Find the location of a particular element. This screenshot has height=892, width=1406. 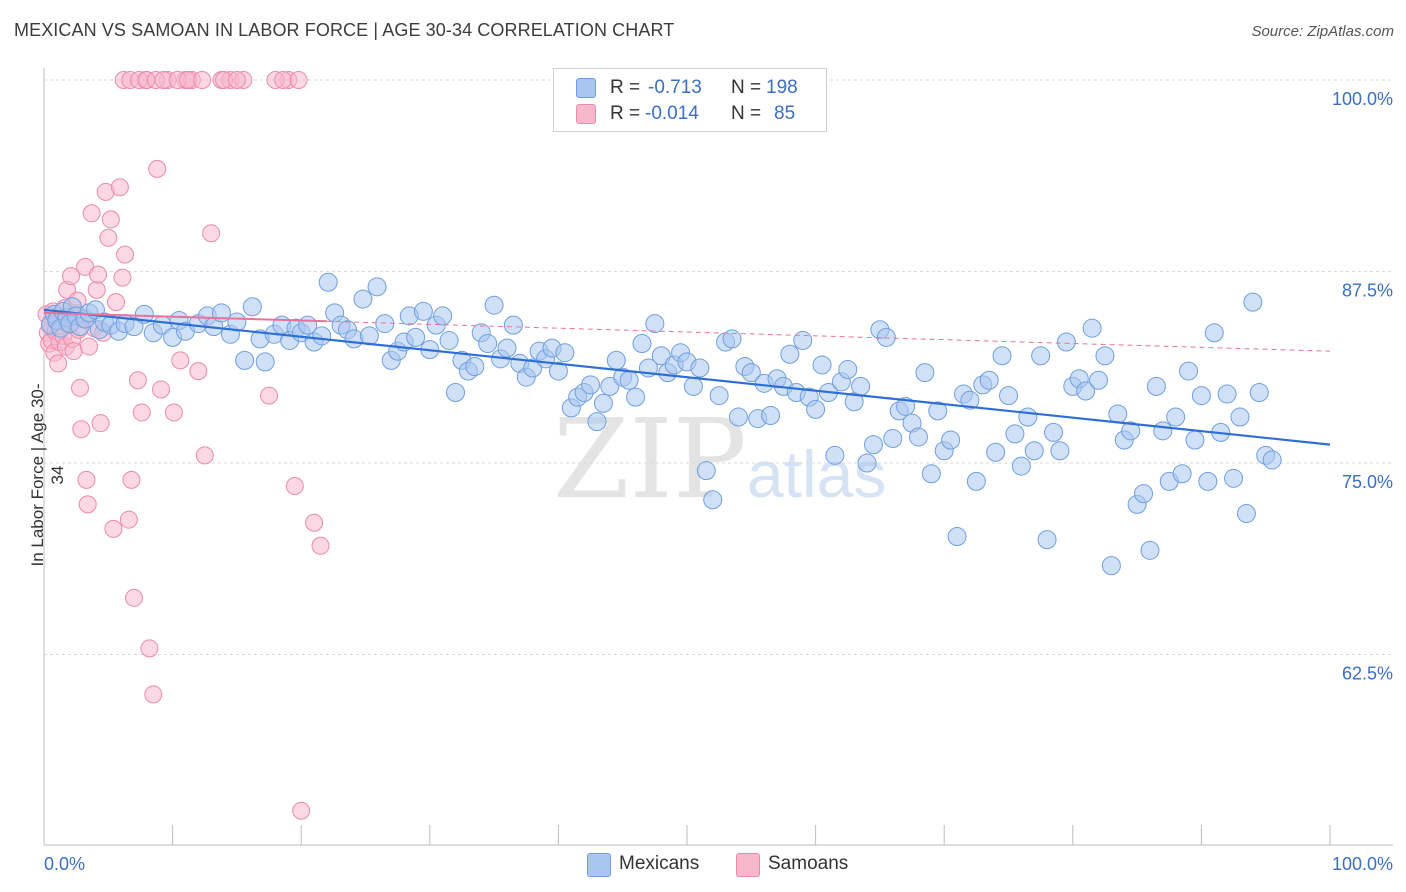

y-tick-label: 87.5% is located at coordinates (1367, 291).